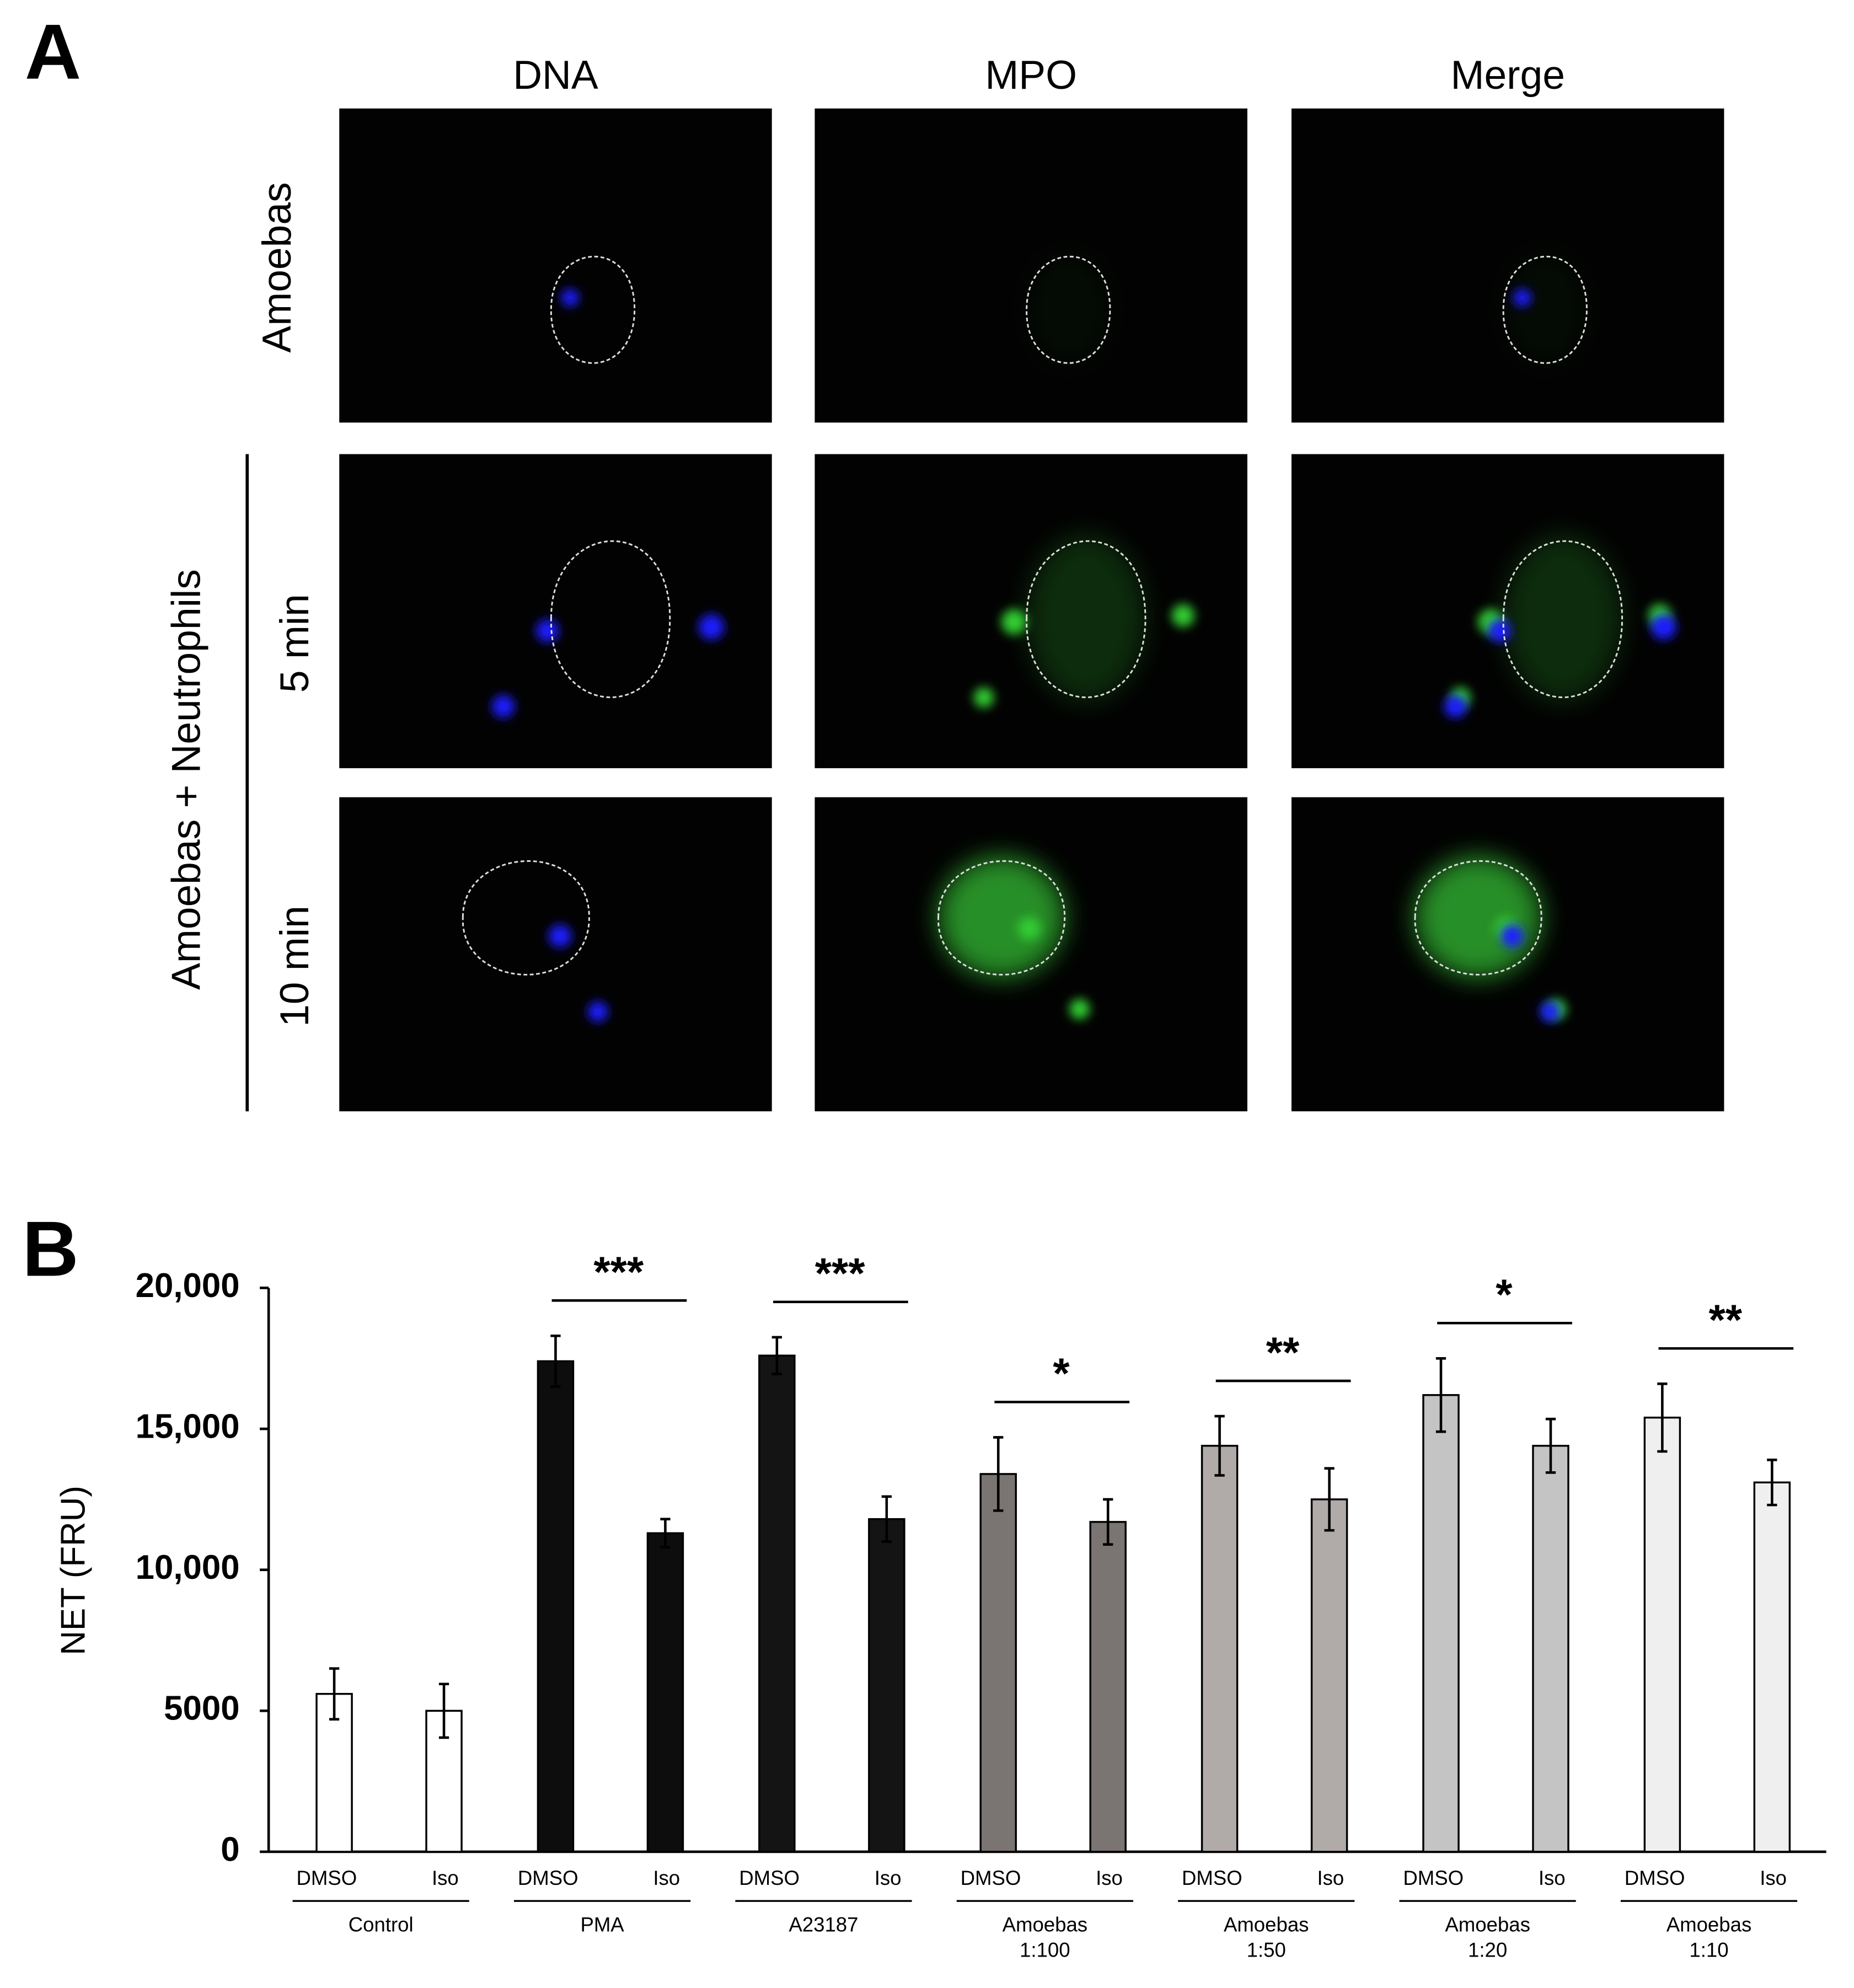 The height and width of the screenshot is (1988, 1854). What do you see at coordinates (294, 643) in the screenshot?
I see `row-label: 5 min` at bounding box center [294, 643].